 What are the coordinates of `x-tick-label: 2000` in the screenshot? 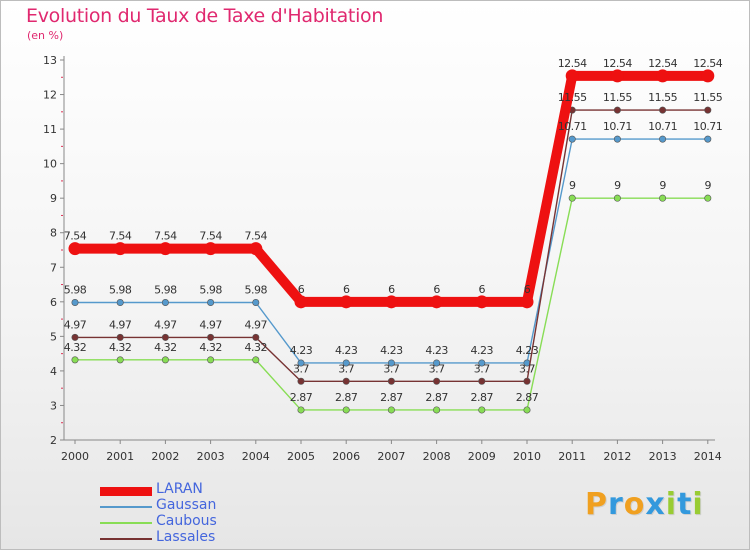 It's located at (75, 456).